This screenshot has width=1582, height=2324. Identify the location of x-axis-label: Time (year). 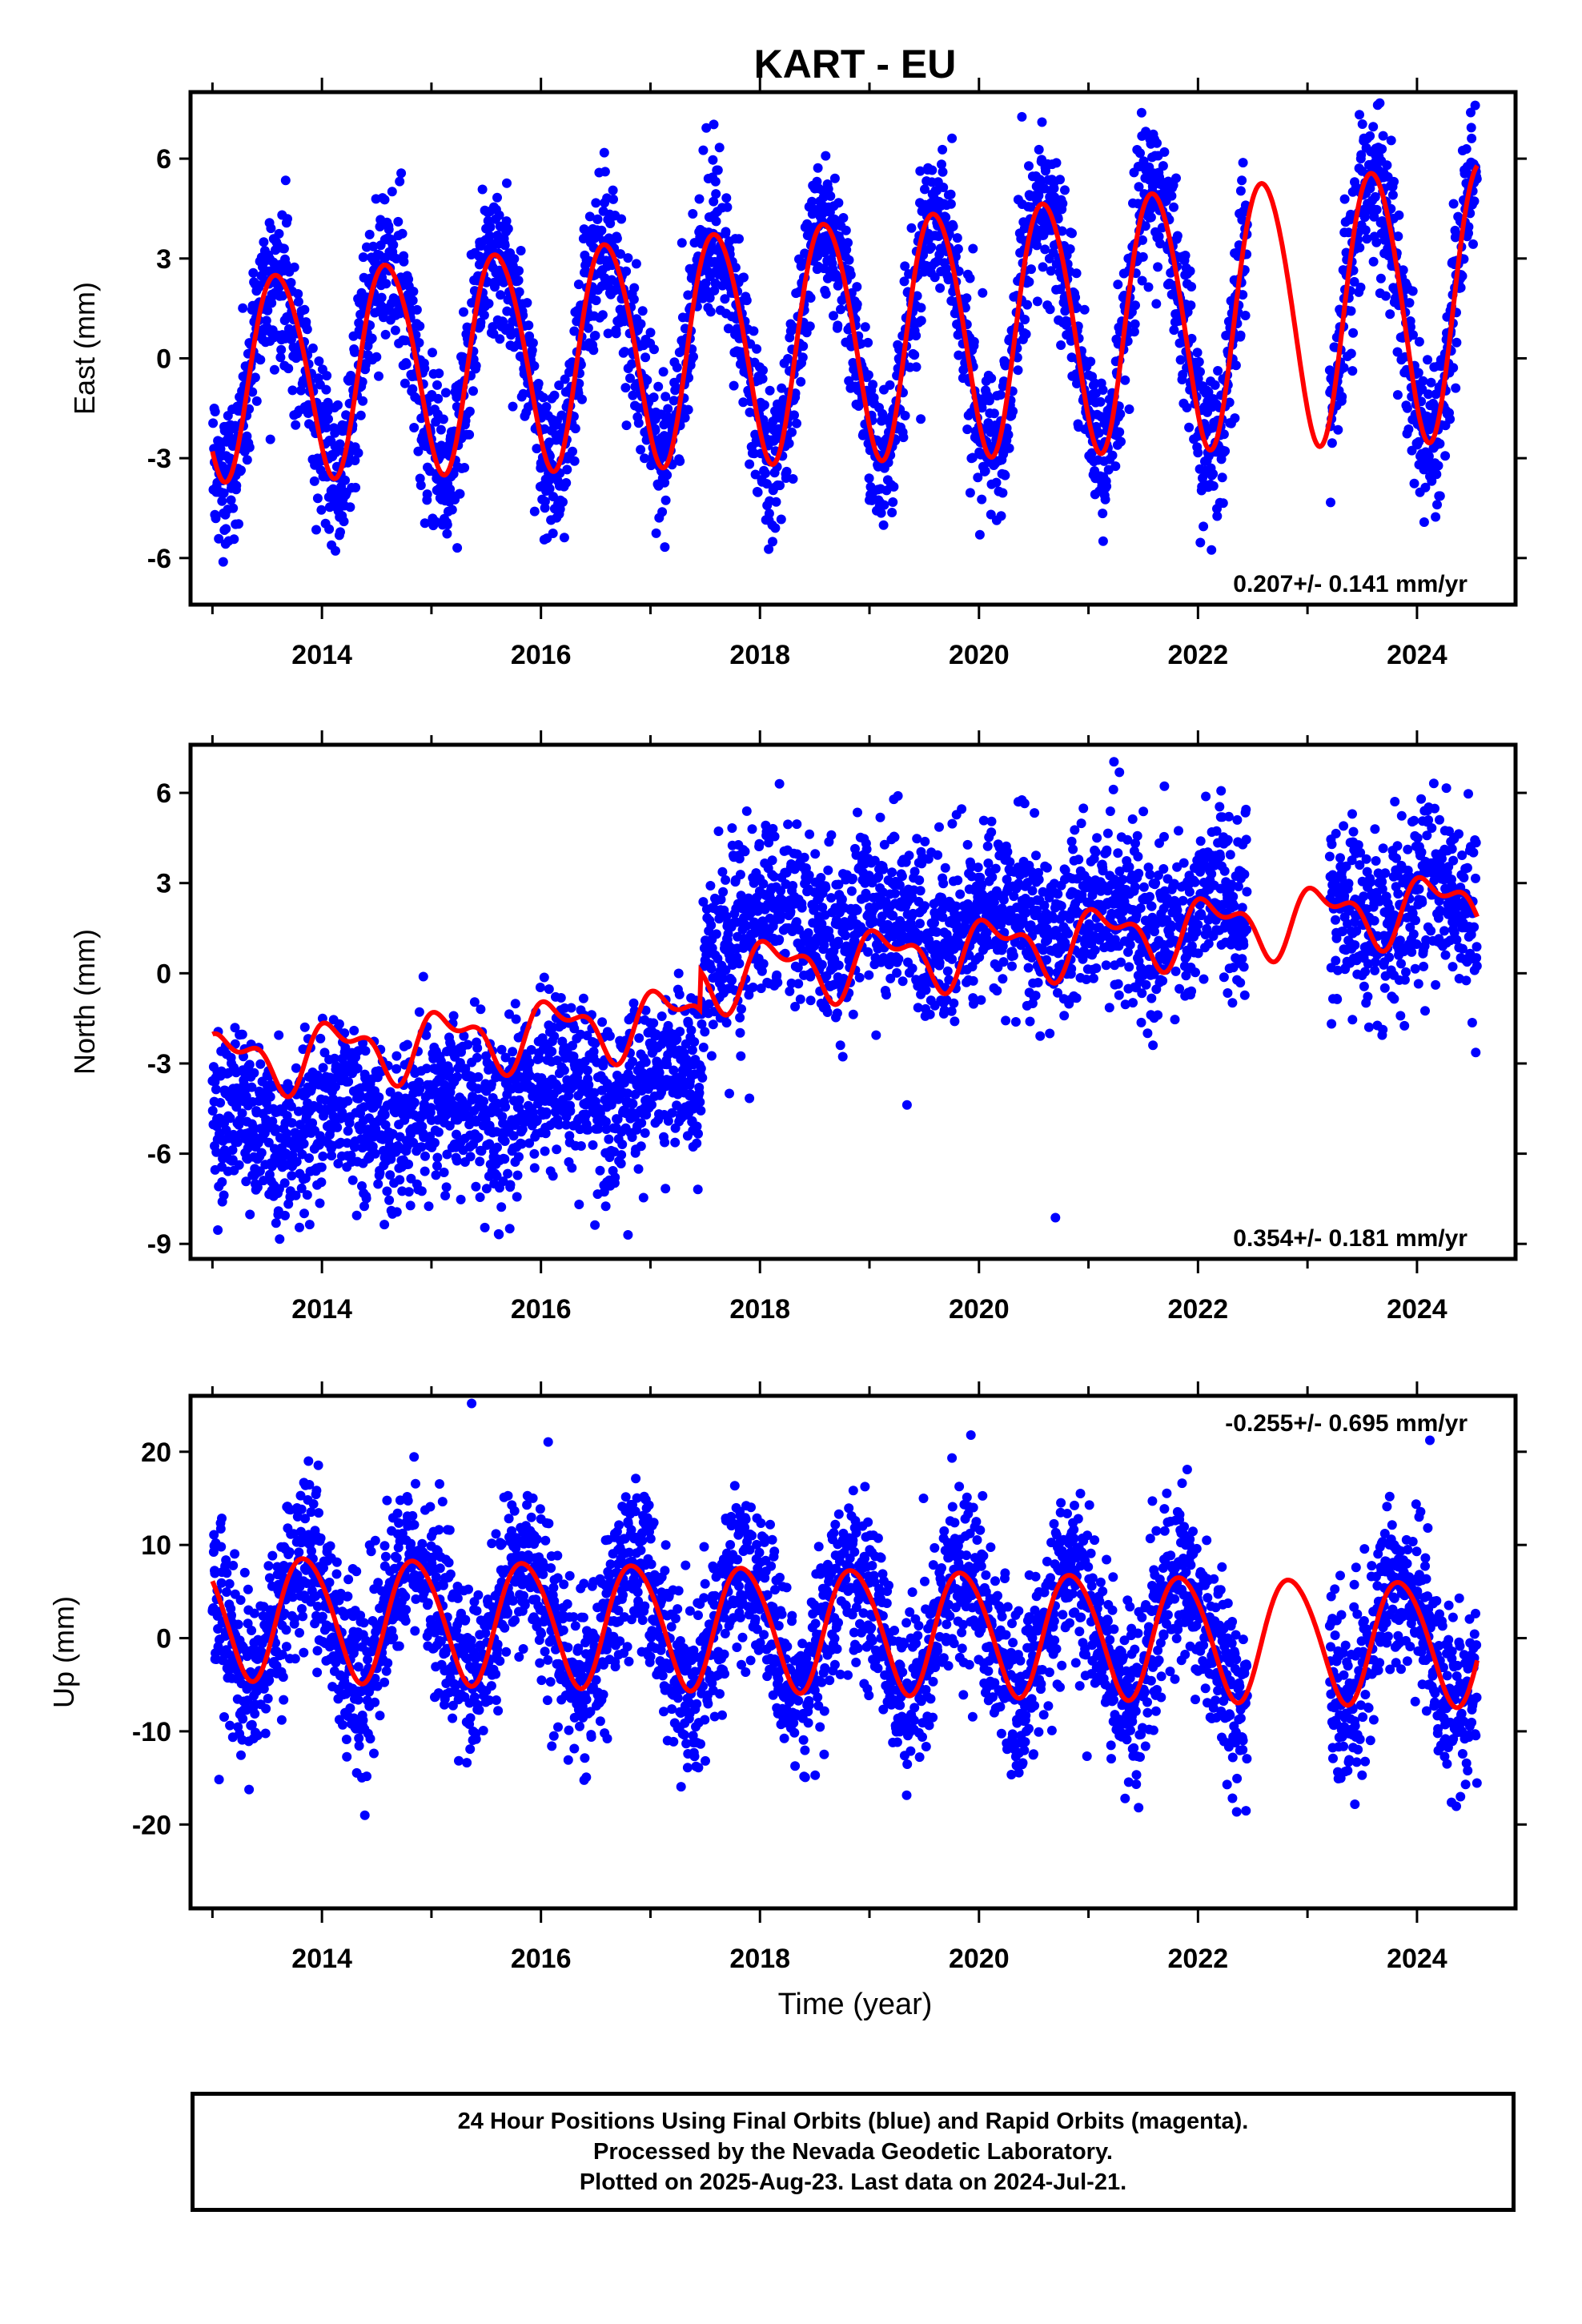
(855, 2005).